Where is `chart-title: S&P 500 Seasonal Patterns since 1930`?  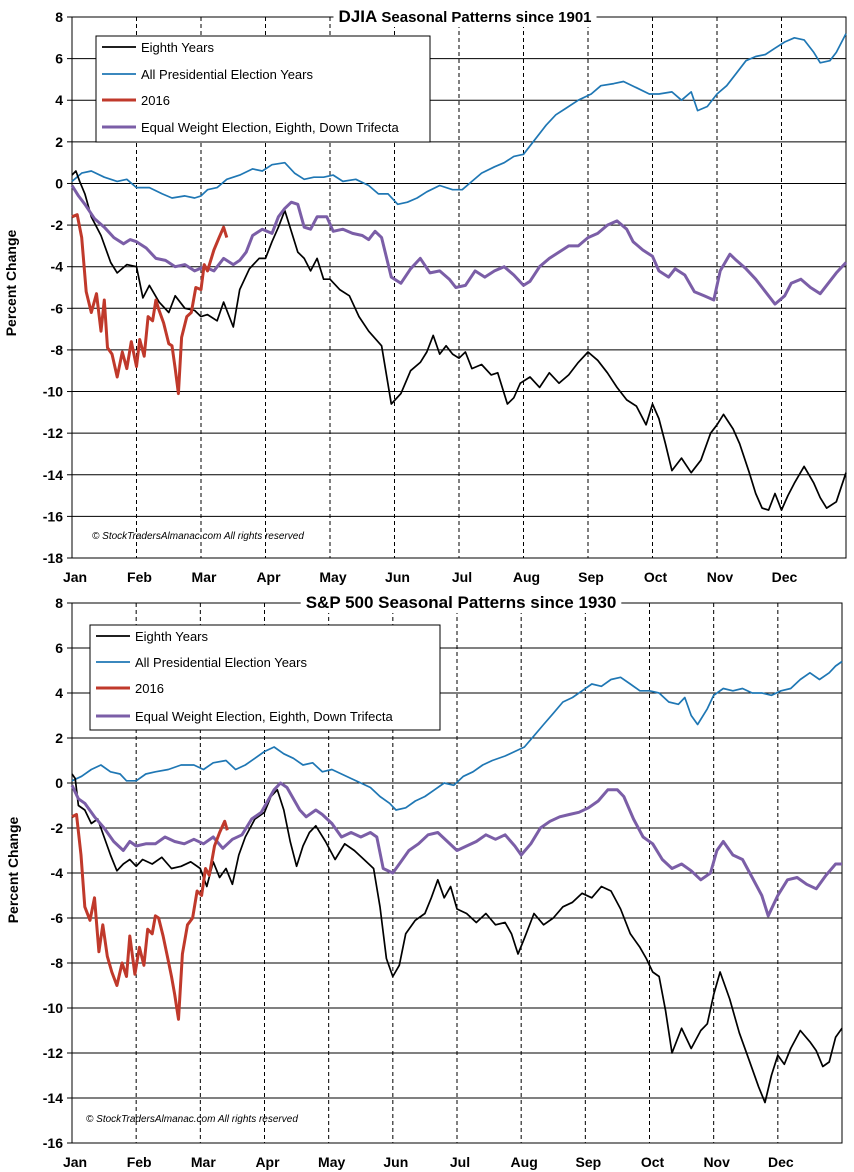
chart-title: S&P 500 Seasonal Patterns since 1930 is located at coordinates (461, 602).